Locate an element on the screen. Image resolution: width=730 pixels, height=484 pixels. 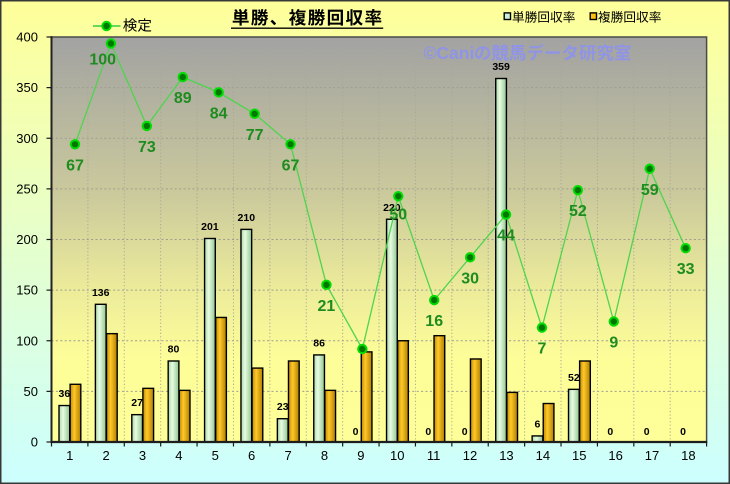
svg-text: 1 is located at coordinates (69, 455).